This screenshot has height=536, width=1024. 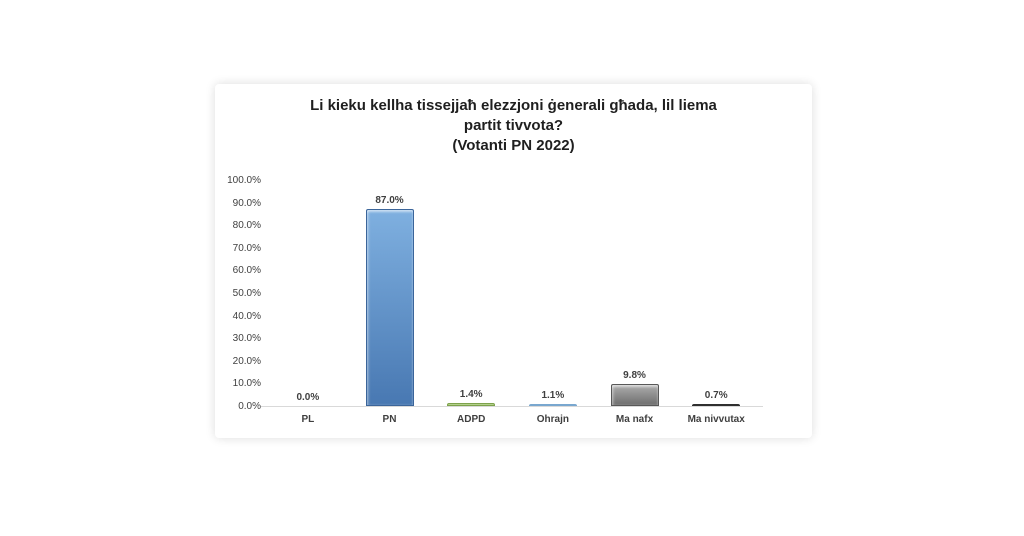 What do you see at coordinates (389, 200) in the screenshot?
I see `value-label-pn: 87.0%` at bounding box center [389, 200].